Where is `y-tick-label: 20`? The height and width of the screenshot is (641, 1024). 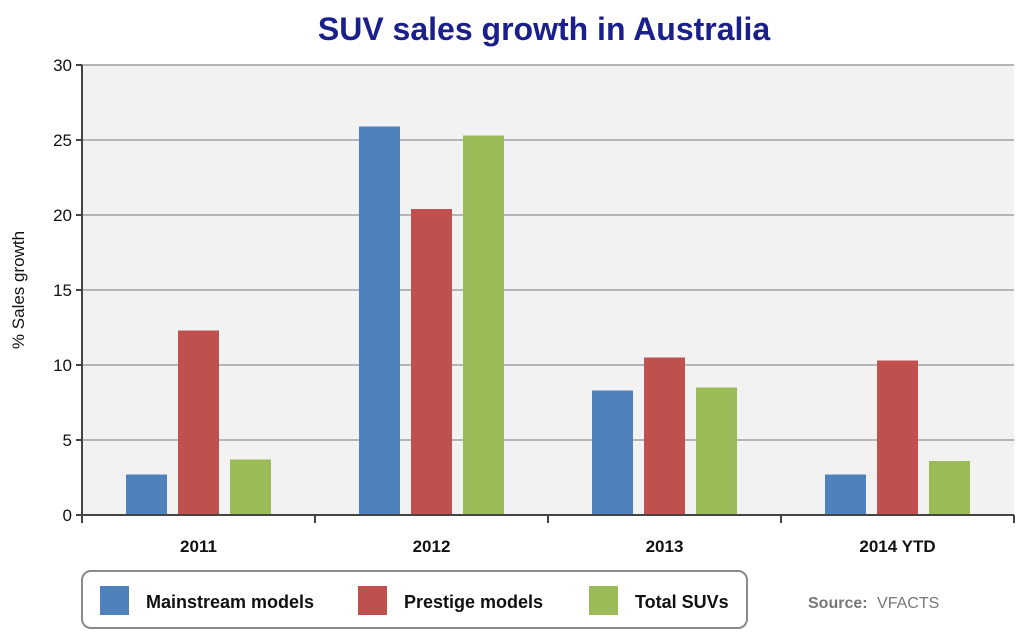
y-tick-label: 20 is located at coordinates (62, 215).